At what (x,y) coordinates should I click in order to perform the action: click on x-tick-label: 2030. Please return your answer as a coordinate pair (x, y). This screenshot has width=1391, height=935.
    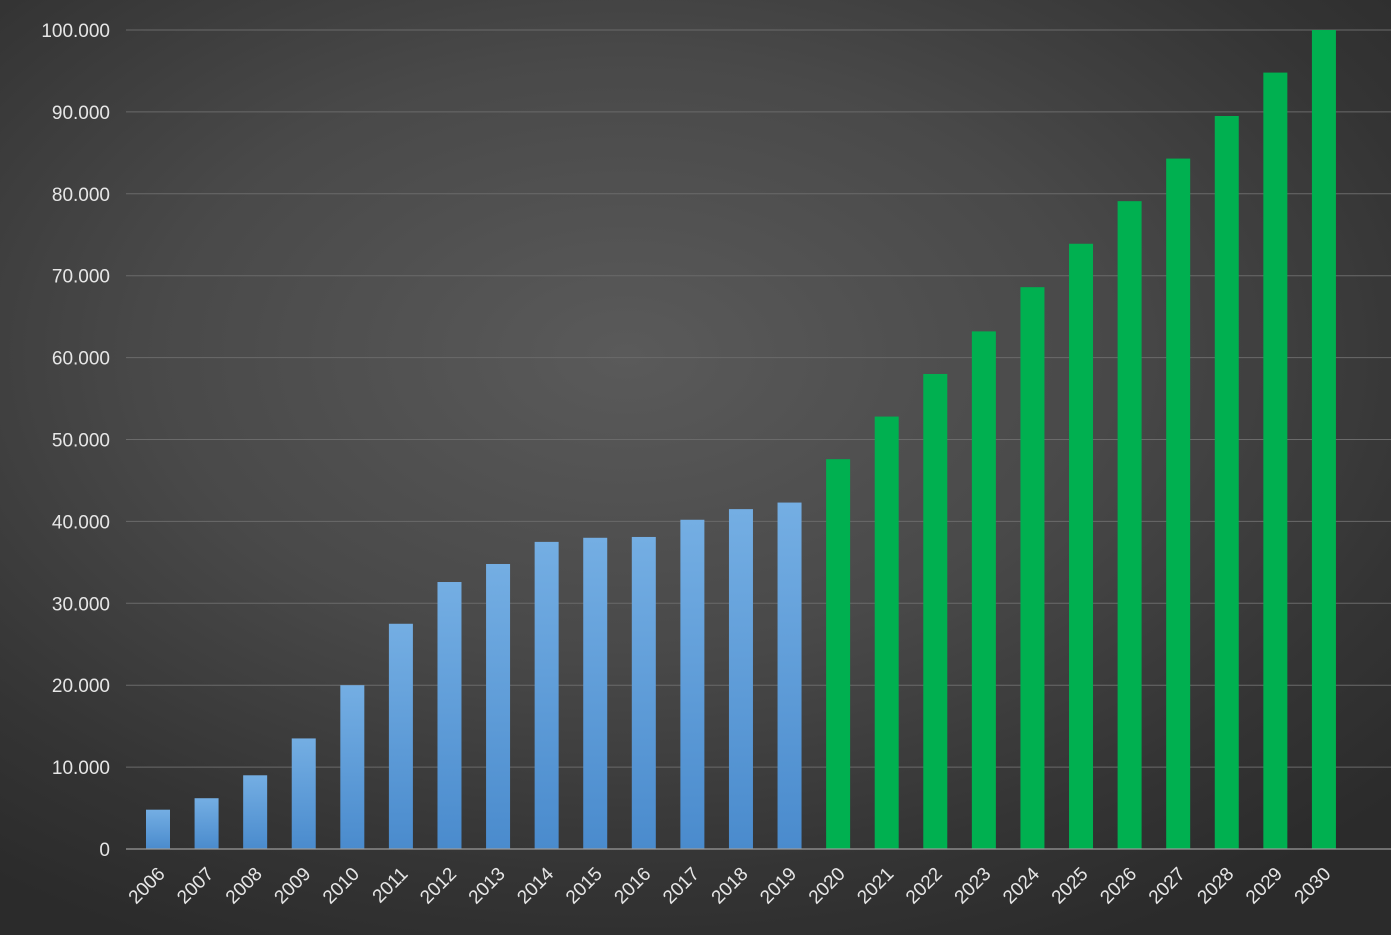
    Looking at the image, I should click on (1313, 886).